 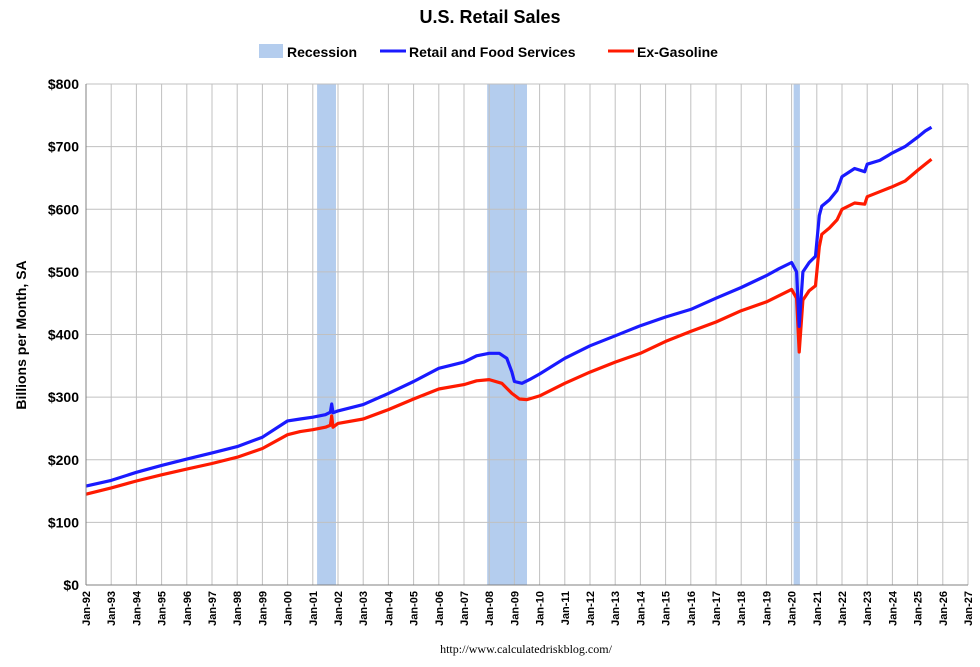 What do you see at coordinates (490, 608) in the screenshot?
I see `x-tick-label: Jan-08` at bounding box center [490, 608].